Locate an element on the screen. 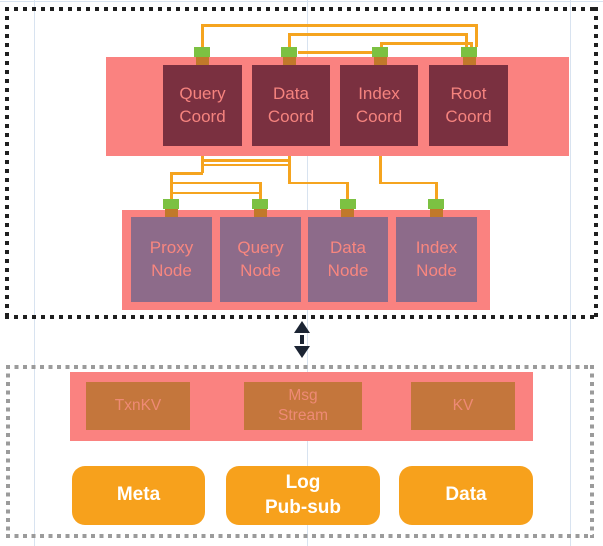  box-label: TxnKV is located at coordinates (138, 406).